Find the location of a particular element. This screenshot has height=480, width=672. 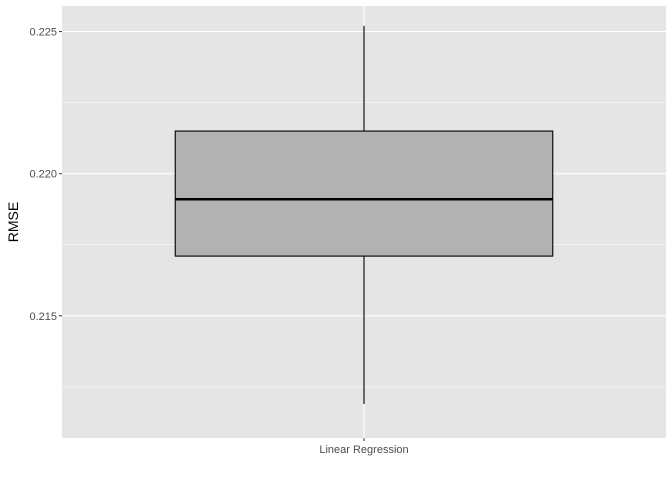

y-axis: 0.215 0.220 0.225 is located at coordinates (45, 175).